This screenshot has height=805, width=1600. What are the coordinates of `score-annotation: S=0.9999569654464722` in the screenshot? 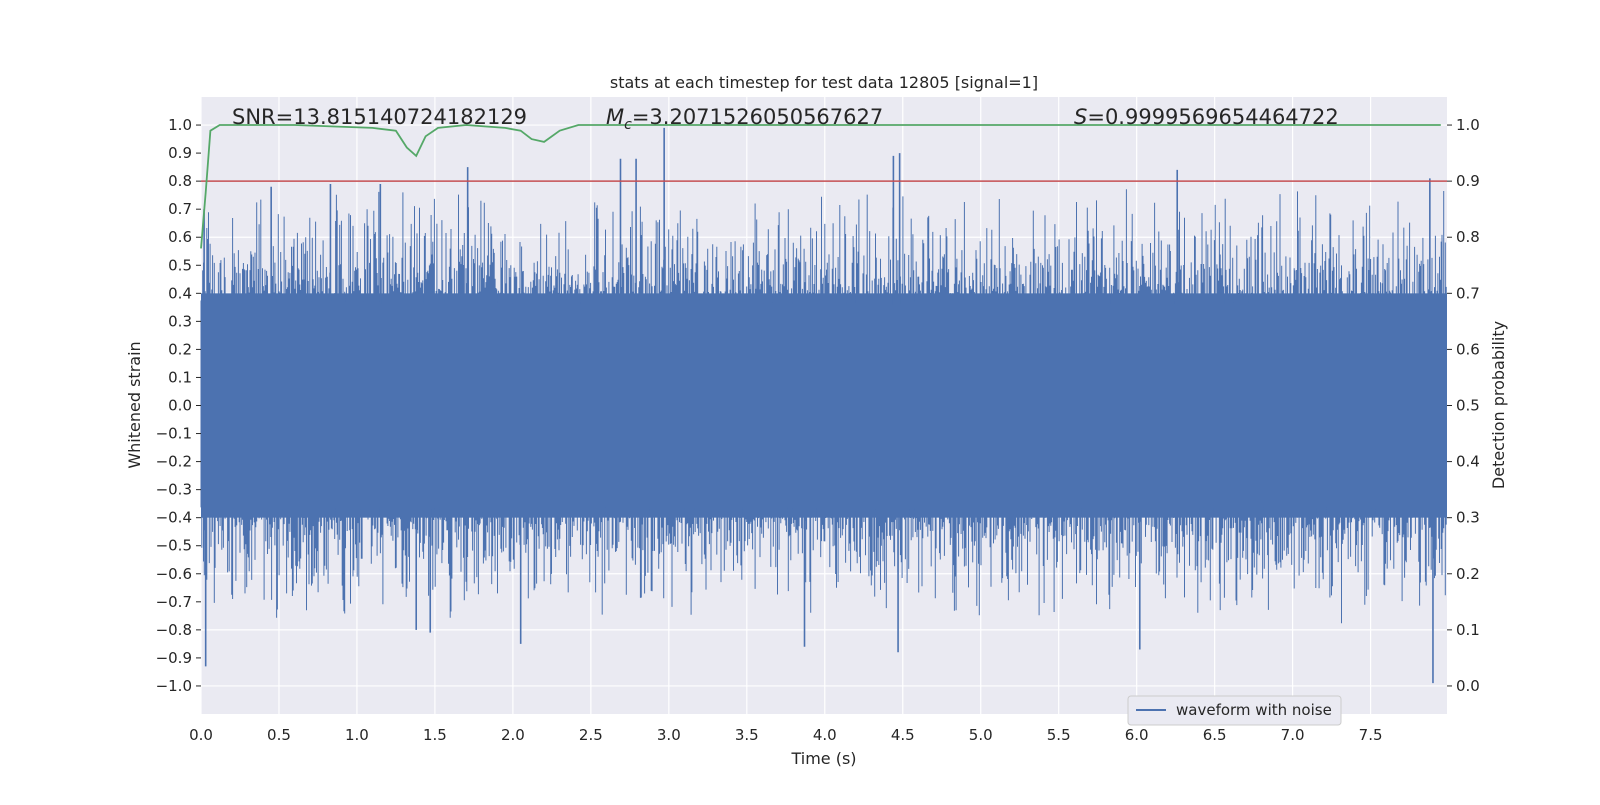 It's located at (1206, 117).